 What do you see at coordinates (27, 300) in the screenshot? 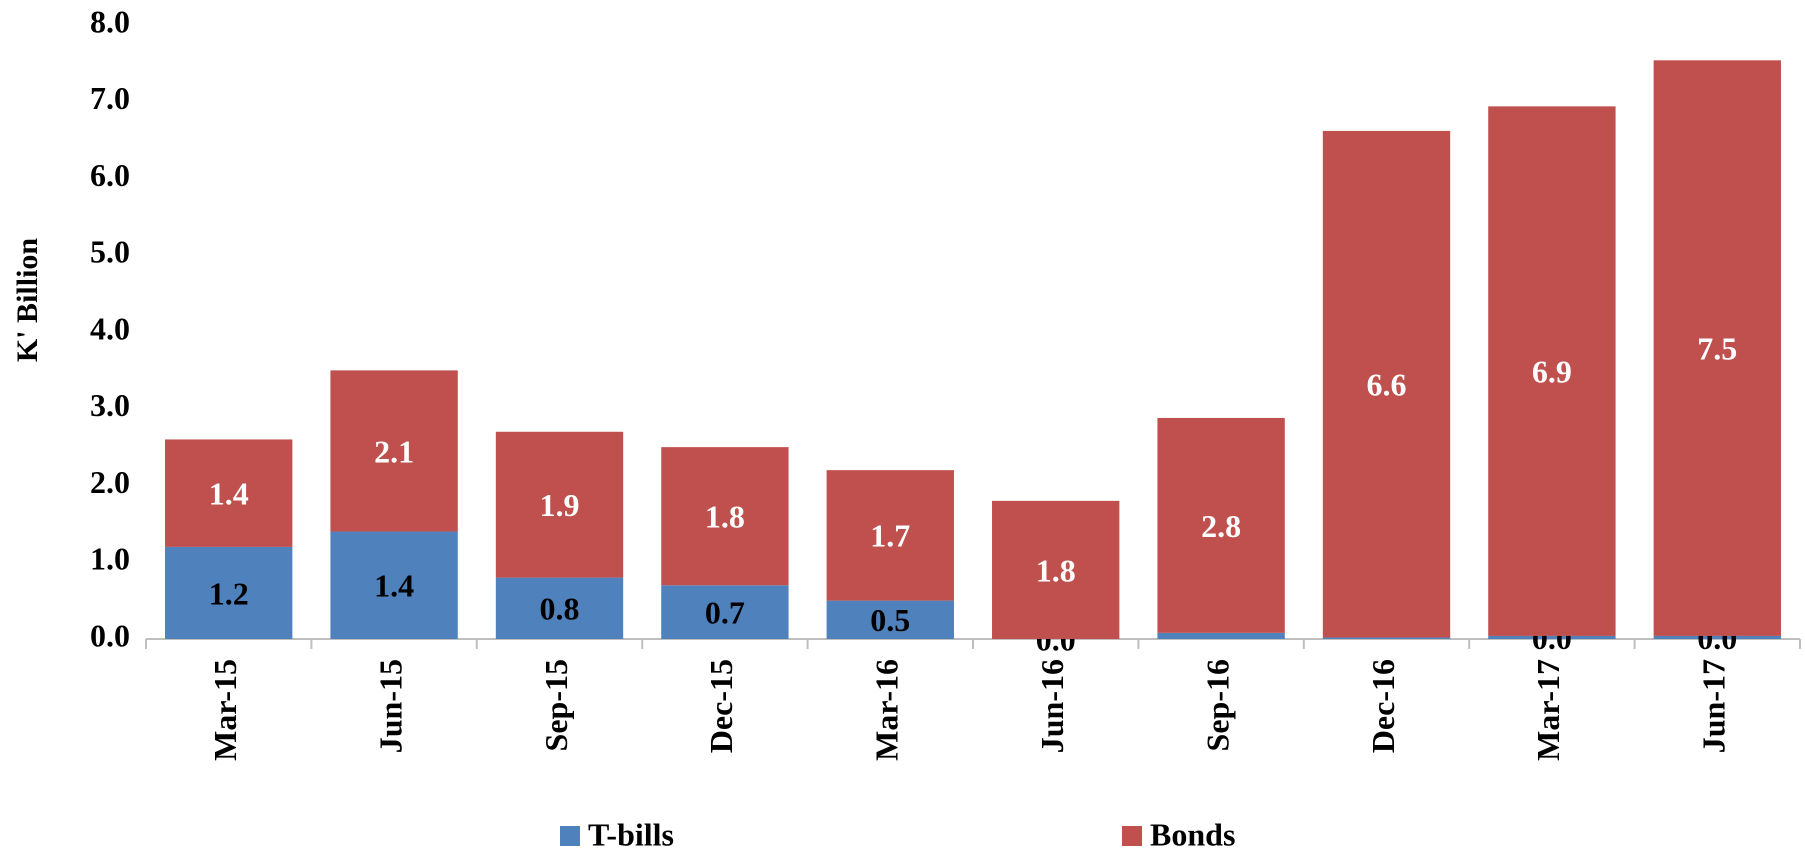
I see `y-axis-title: K' Billion` at bounding box center [27, 300].